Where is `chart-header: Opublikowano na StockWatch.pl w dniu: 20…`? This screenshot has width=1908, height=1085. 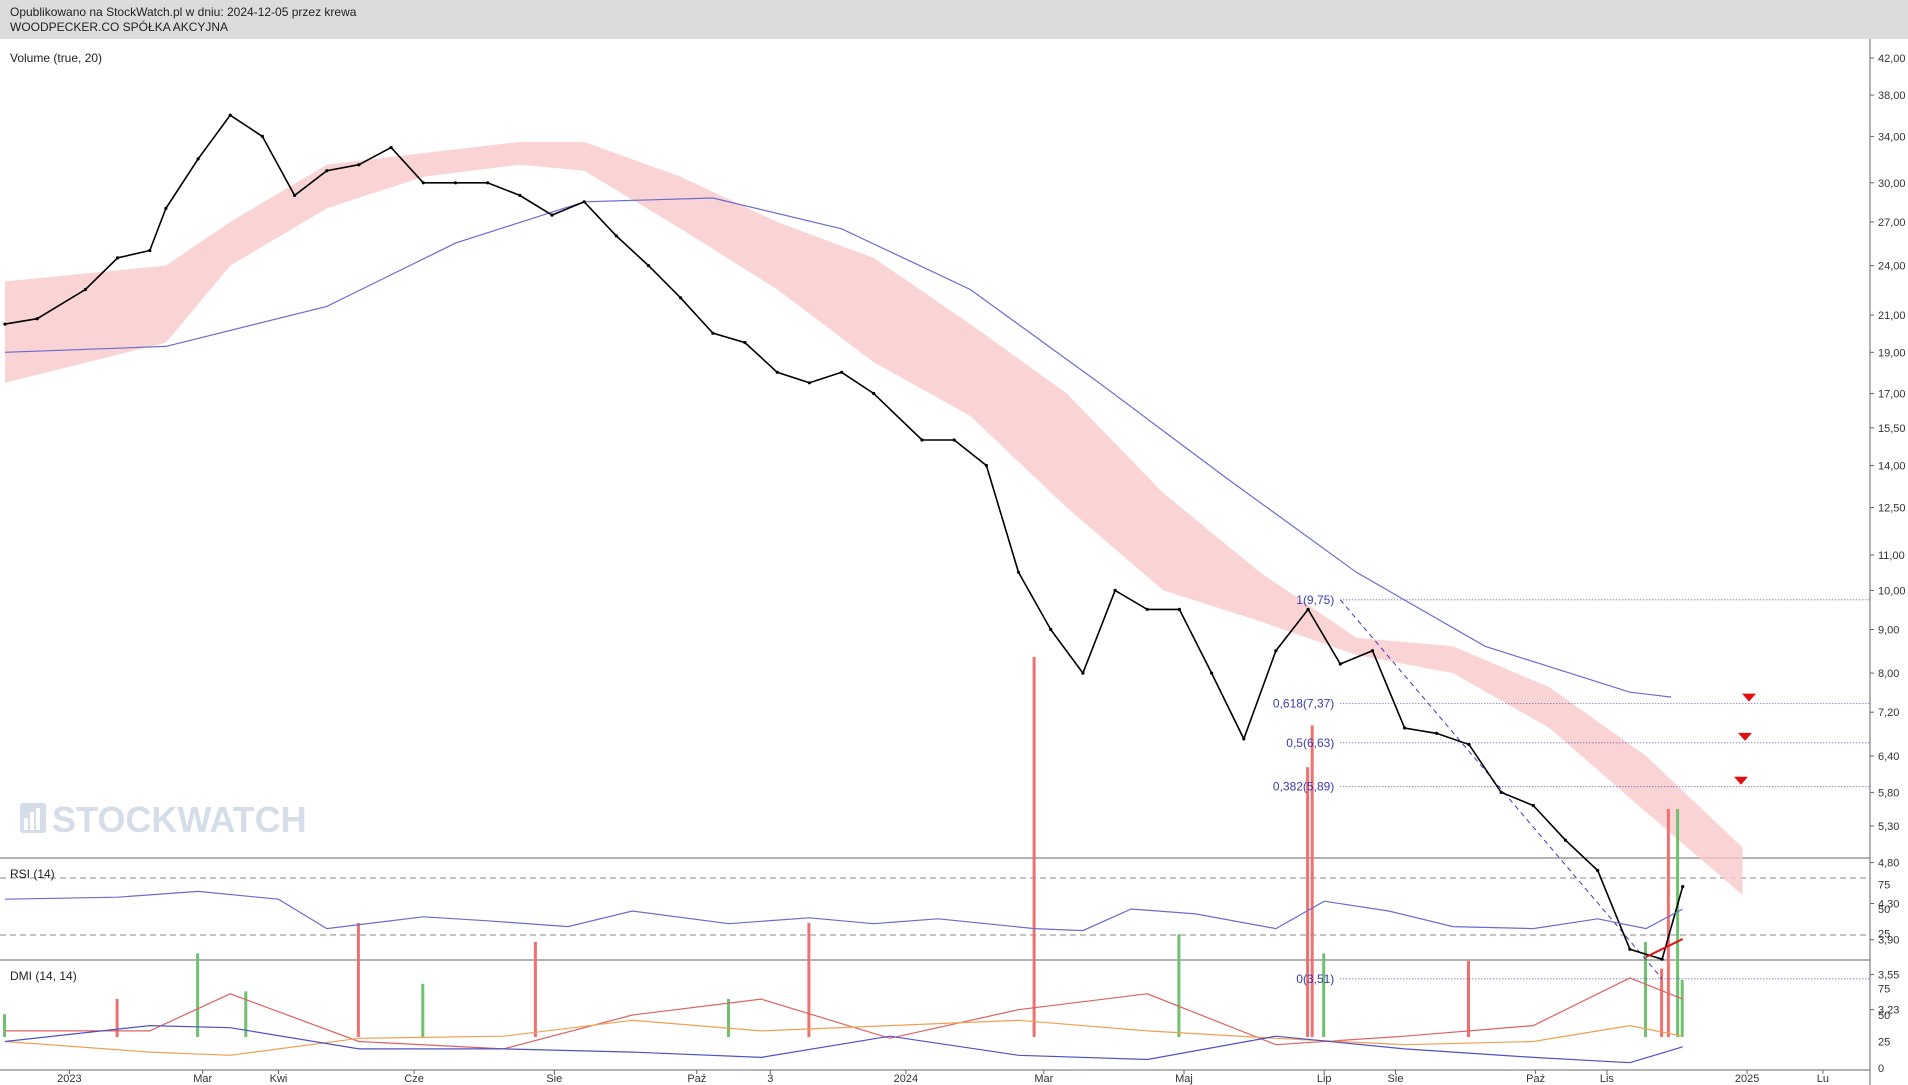 chart-header: Opublikowano na StockWatch.pl w dniu: 20… is located at coordinates (954, 19).